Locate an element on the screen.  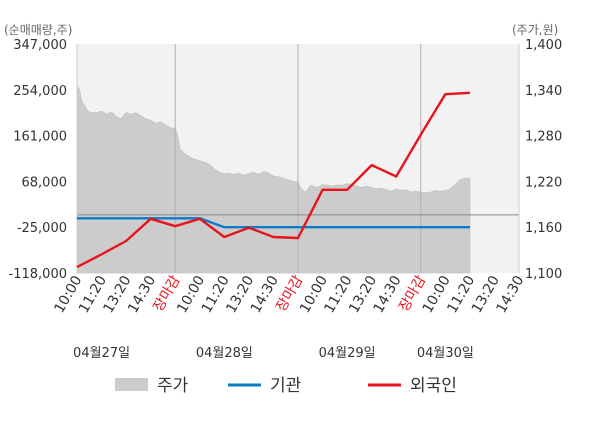
right-tick-label: 1,220 is located at coordinates (543, 182).